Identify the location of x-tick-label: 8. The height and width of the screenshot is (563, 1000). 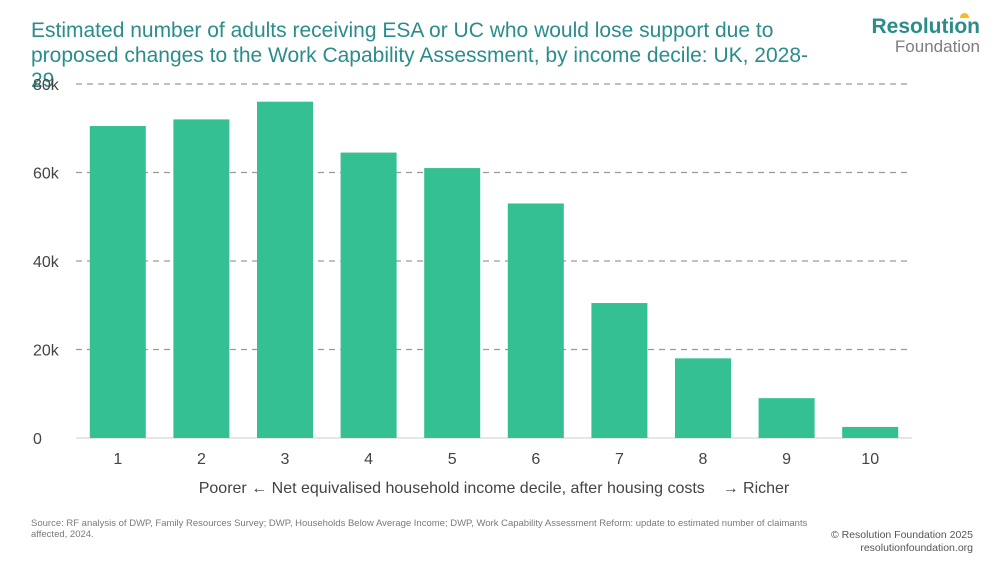
(703, 459).